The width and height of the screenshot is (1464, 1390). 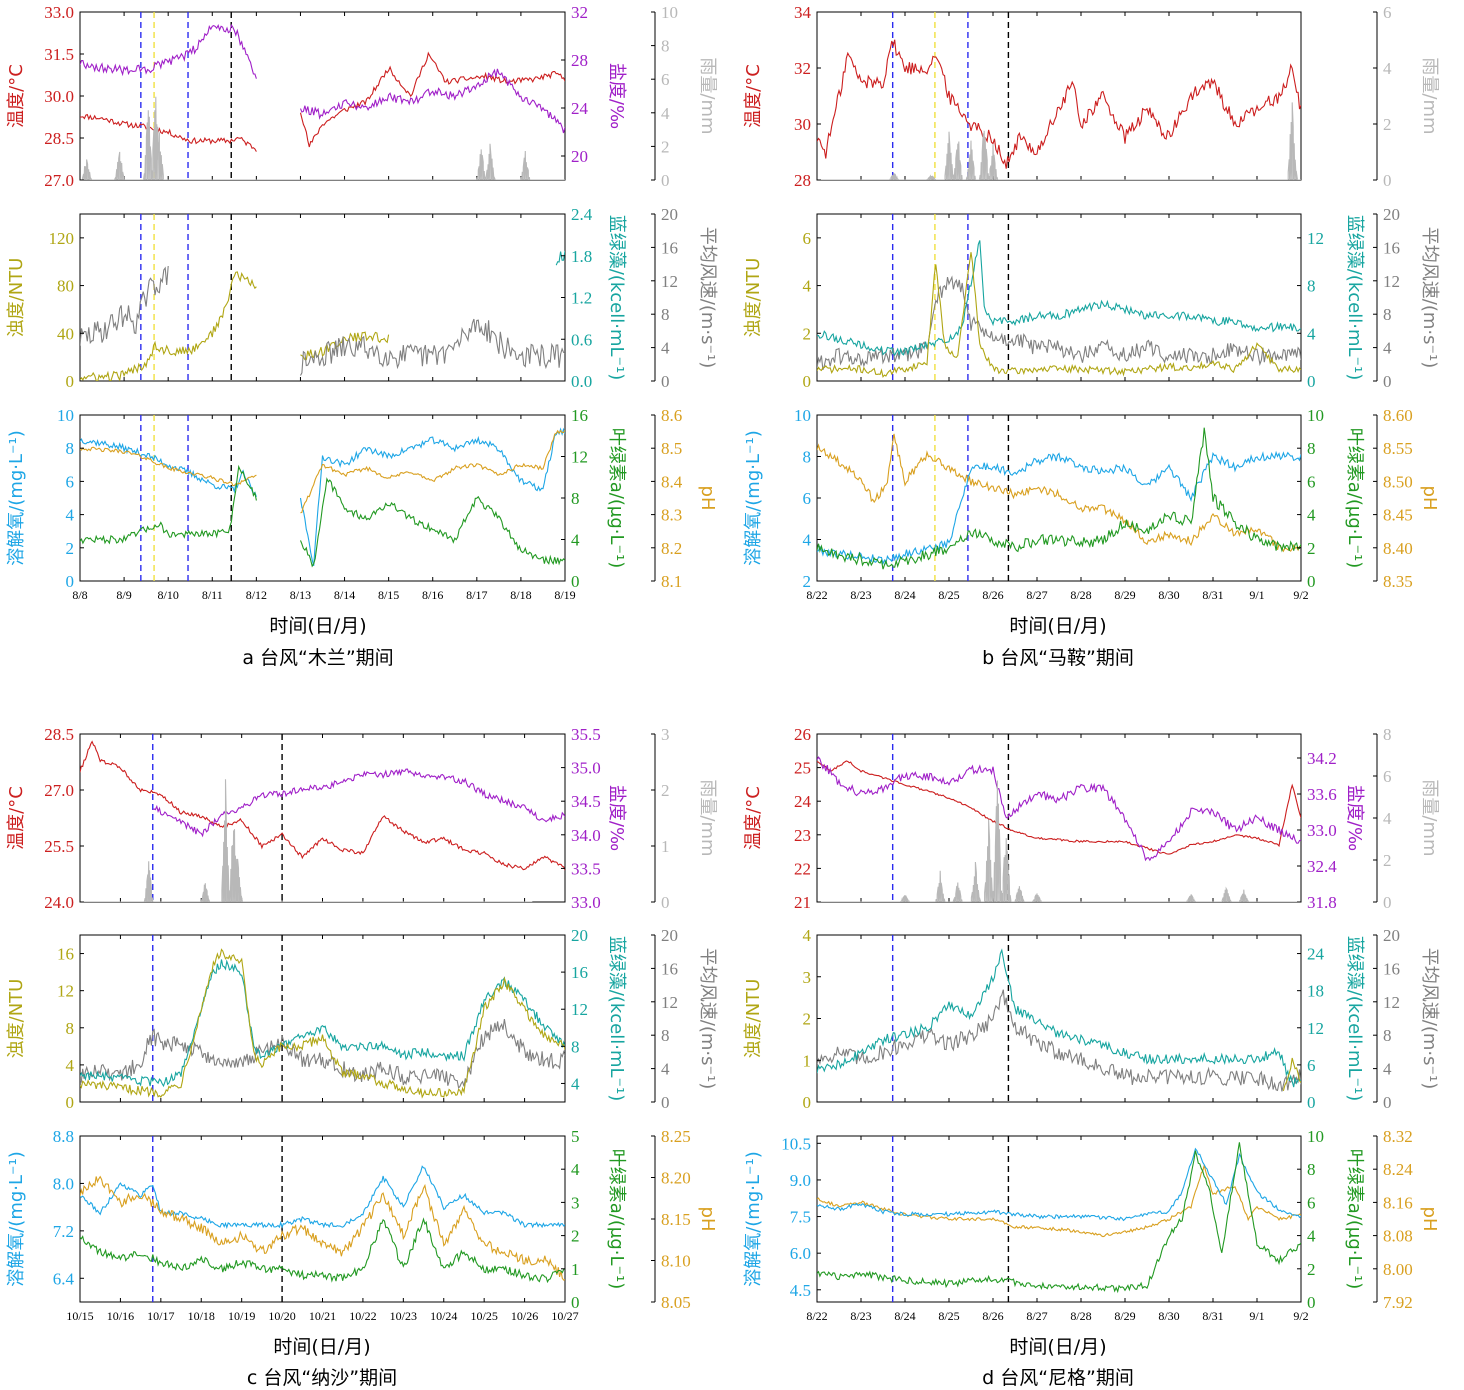 I want to click on y-tick-label-right: 28, so click(x=579, y=60).